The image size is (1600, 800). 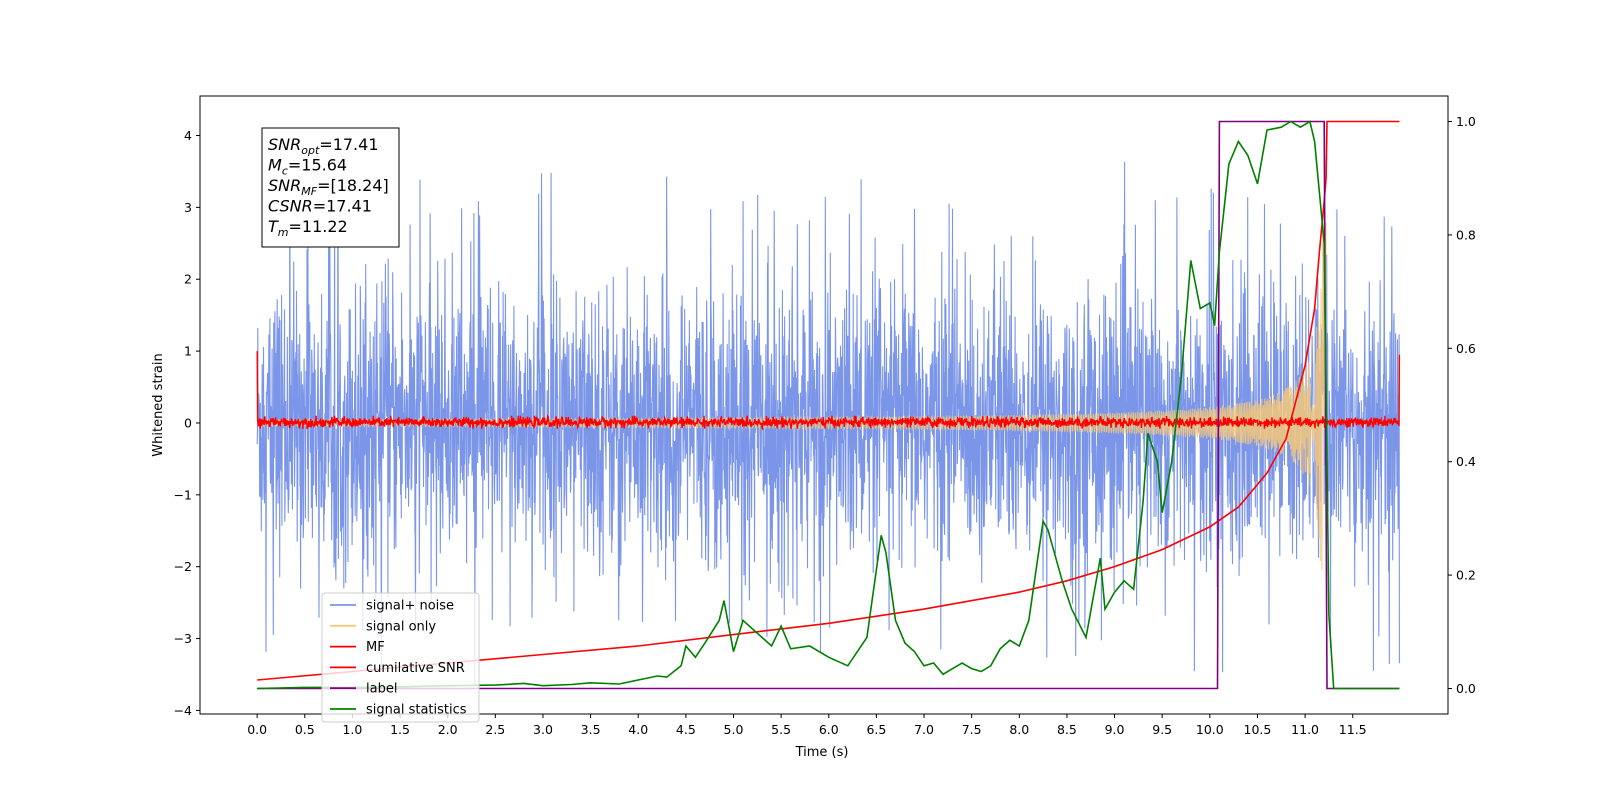 I want to click on legend-entry-label: MF, so click(x=375, y=647).